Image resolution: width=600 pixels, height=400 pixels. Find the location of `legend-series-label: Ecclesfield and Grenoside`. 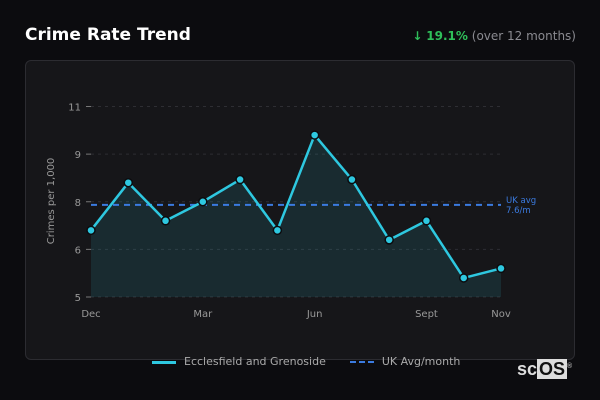

legend-series-label: Ecclesfield and Grenoside is located at coordinates (255, 361).